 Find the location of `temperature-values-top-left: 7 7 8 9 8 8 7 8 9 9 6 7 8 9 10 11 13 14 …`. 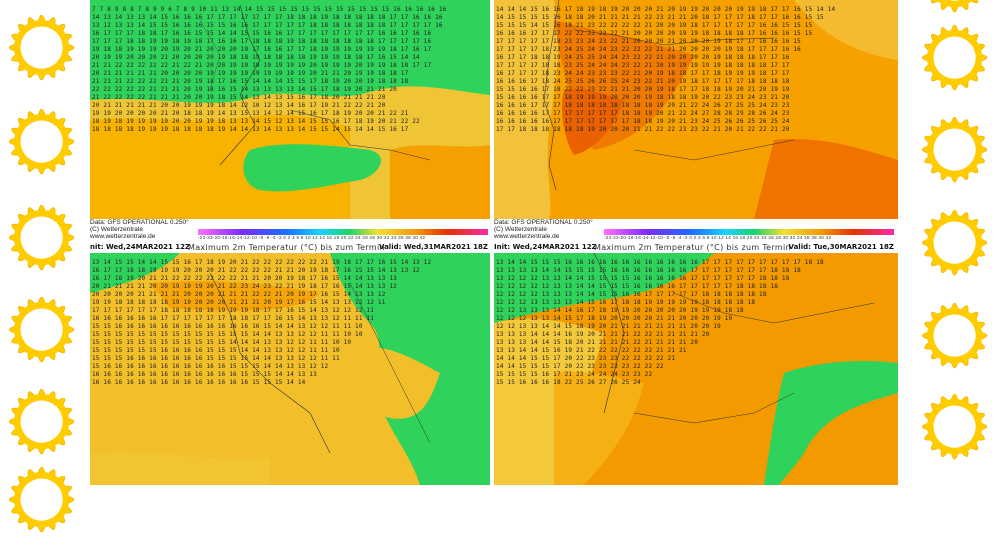

temperature-values-top-left: 7 7 8 9 8 8 7 8 9 9 6 7 8 9 10 11 13 14 … is located at coordinates (269, 69).